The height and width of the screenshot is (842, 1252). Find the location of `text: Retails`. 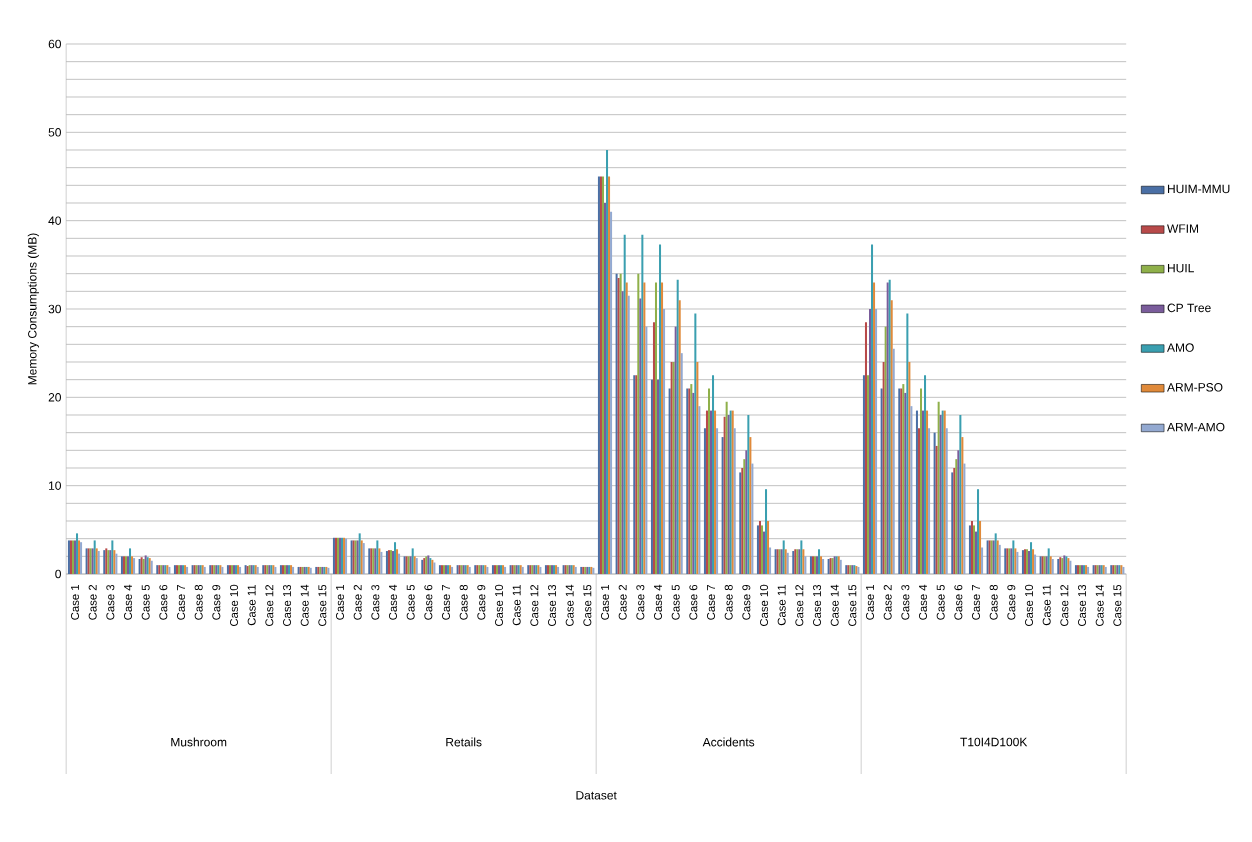

text: Retails is located at coordinates (464, 742).